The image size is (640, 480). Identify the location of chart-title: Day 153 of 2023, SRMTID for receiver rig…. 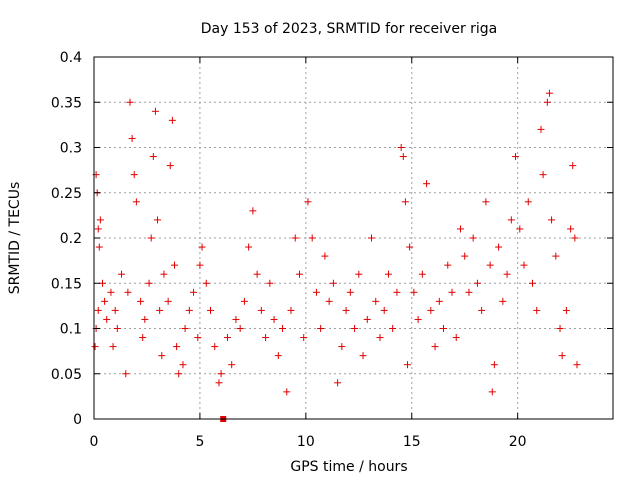
(349, 29).